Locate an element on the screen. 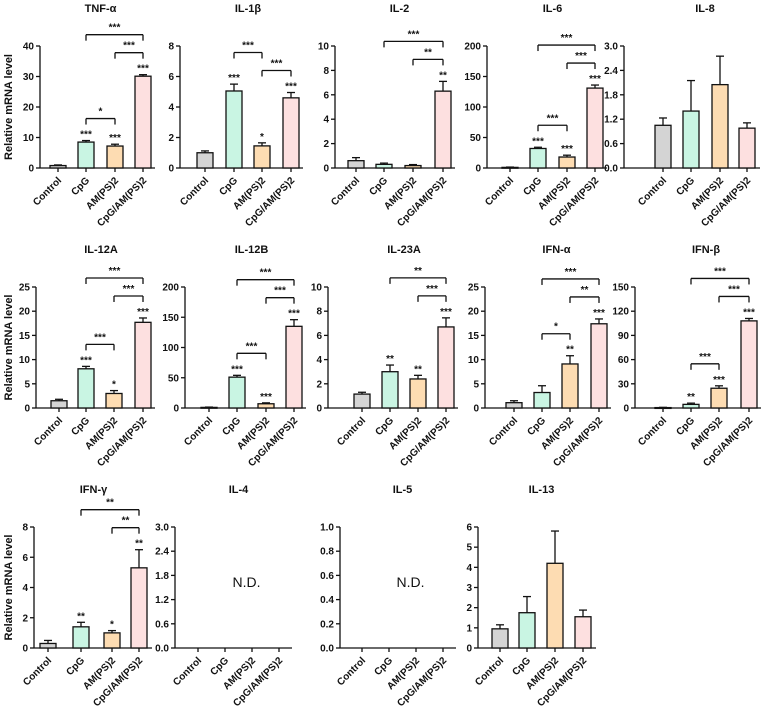 This screenshot has height=719, width=773. y-tick-label: 200 is located at coordinates (472, 47).